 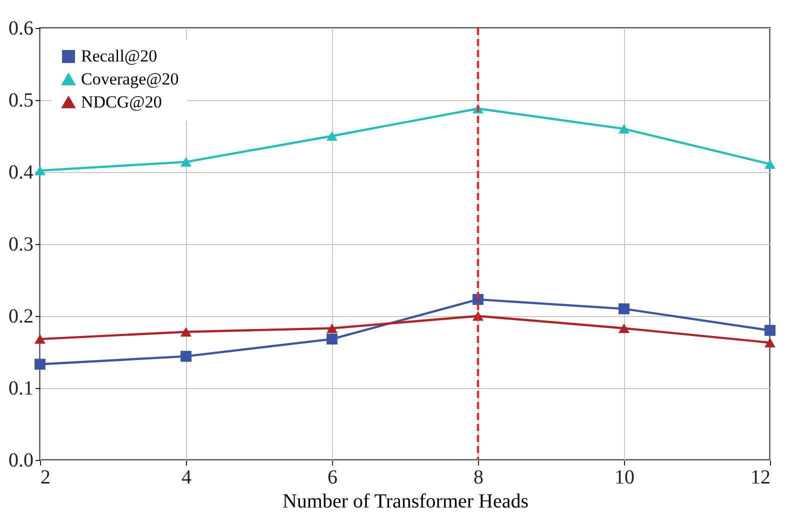 I want to click on y-tick-label: 0.4, so click(x=21, y=173).